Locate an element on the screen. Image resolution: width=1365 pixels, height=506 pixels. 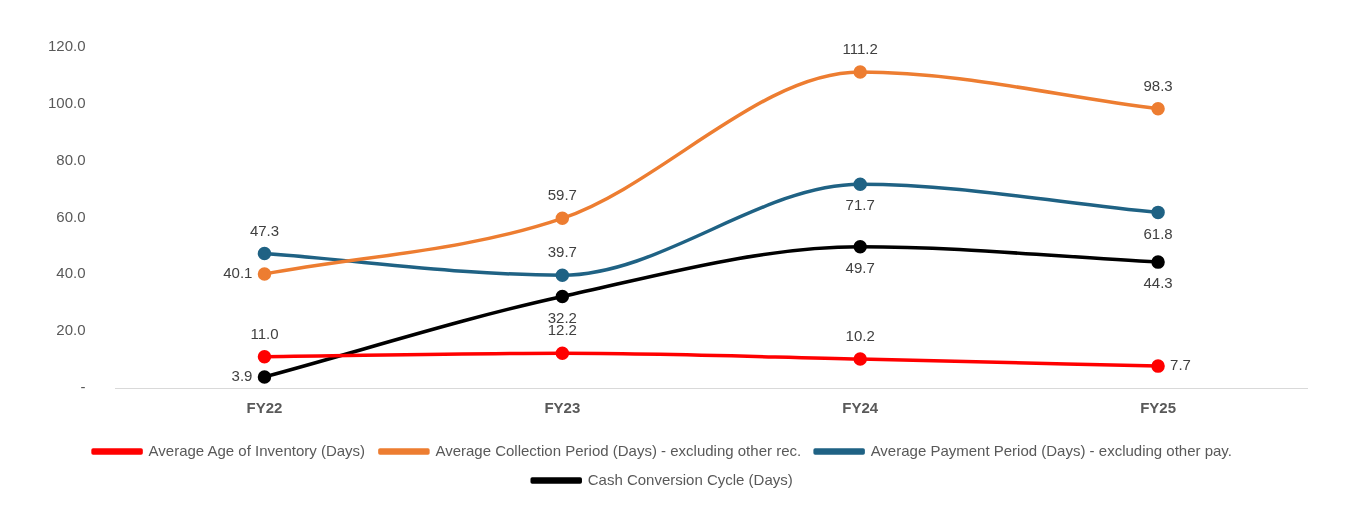
x-tick-label: FY23 is located at coordinates (562, 408).